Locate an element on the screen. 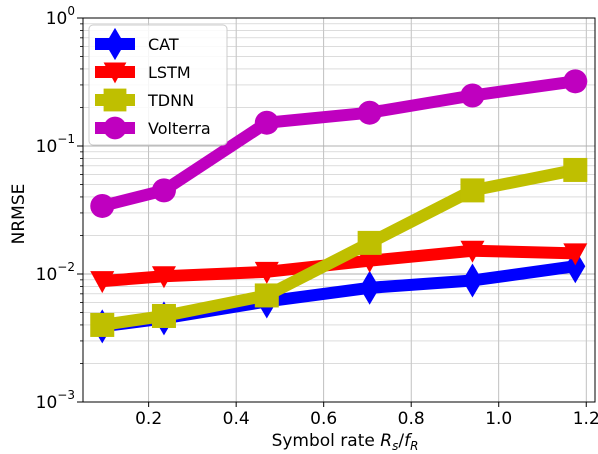 Image resolution: width=598 pixels, height=454 pixels. legend-volterra-marker is located at coordinates (115, 128).